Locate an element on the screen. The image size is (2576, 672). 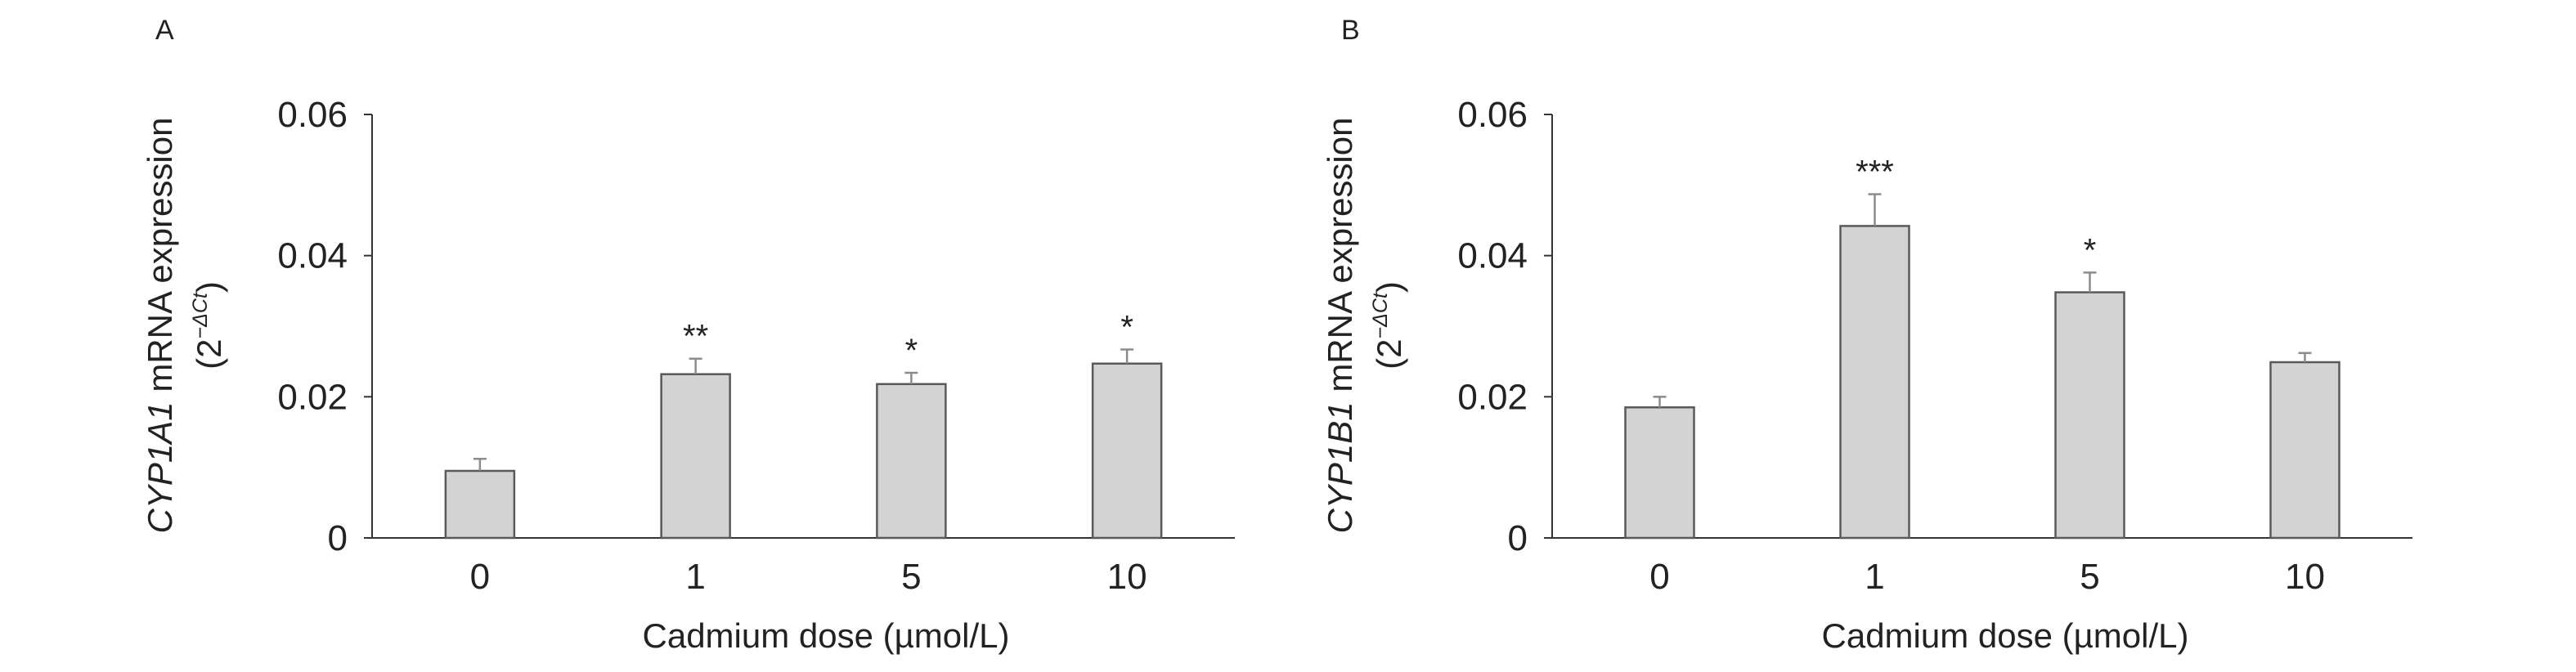
y-axis-gene-b: CYP1B1 is located at coordinates (1340, 467).